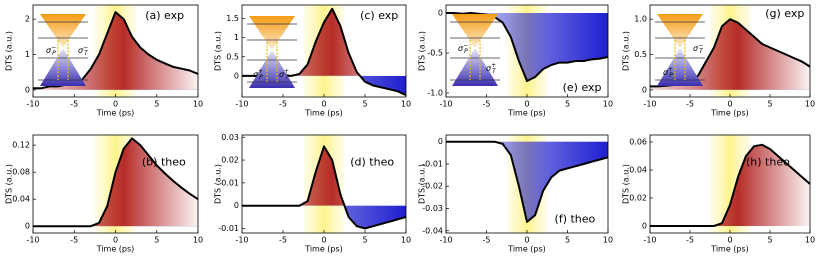  Describe the element at coordinates (232, 18) in the screenshot. I see `y-tick-label: 1.5` at that location.